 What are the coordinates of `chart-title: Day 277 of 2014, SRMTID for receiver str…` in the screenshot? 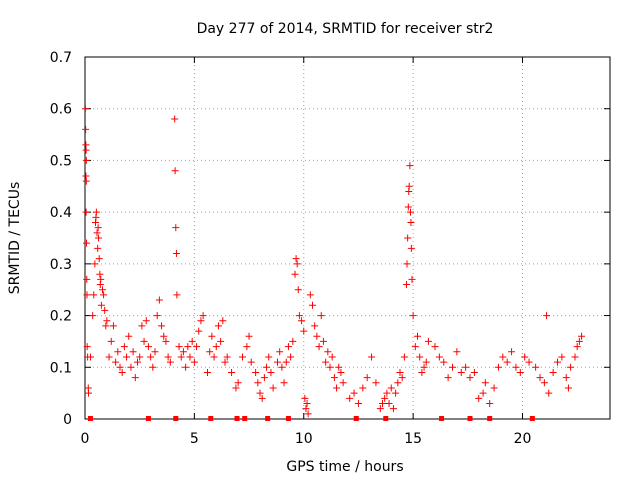 It's located at (345, 29).